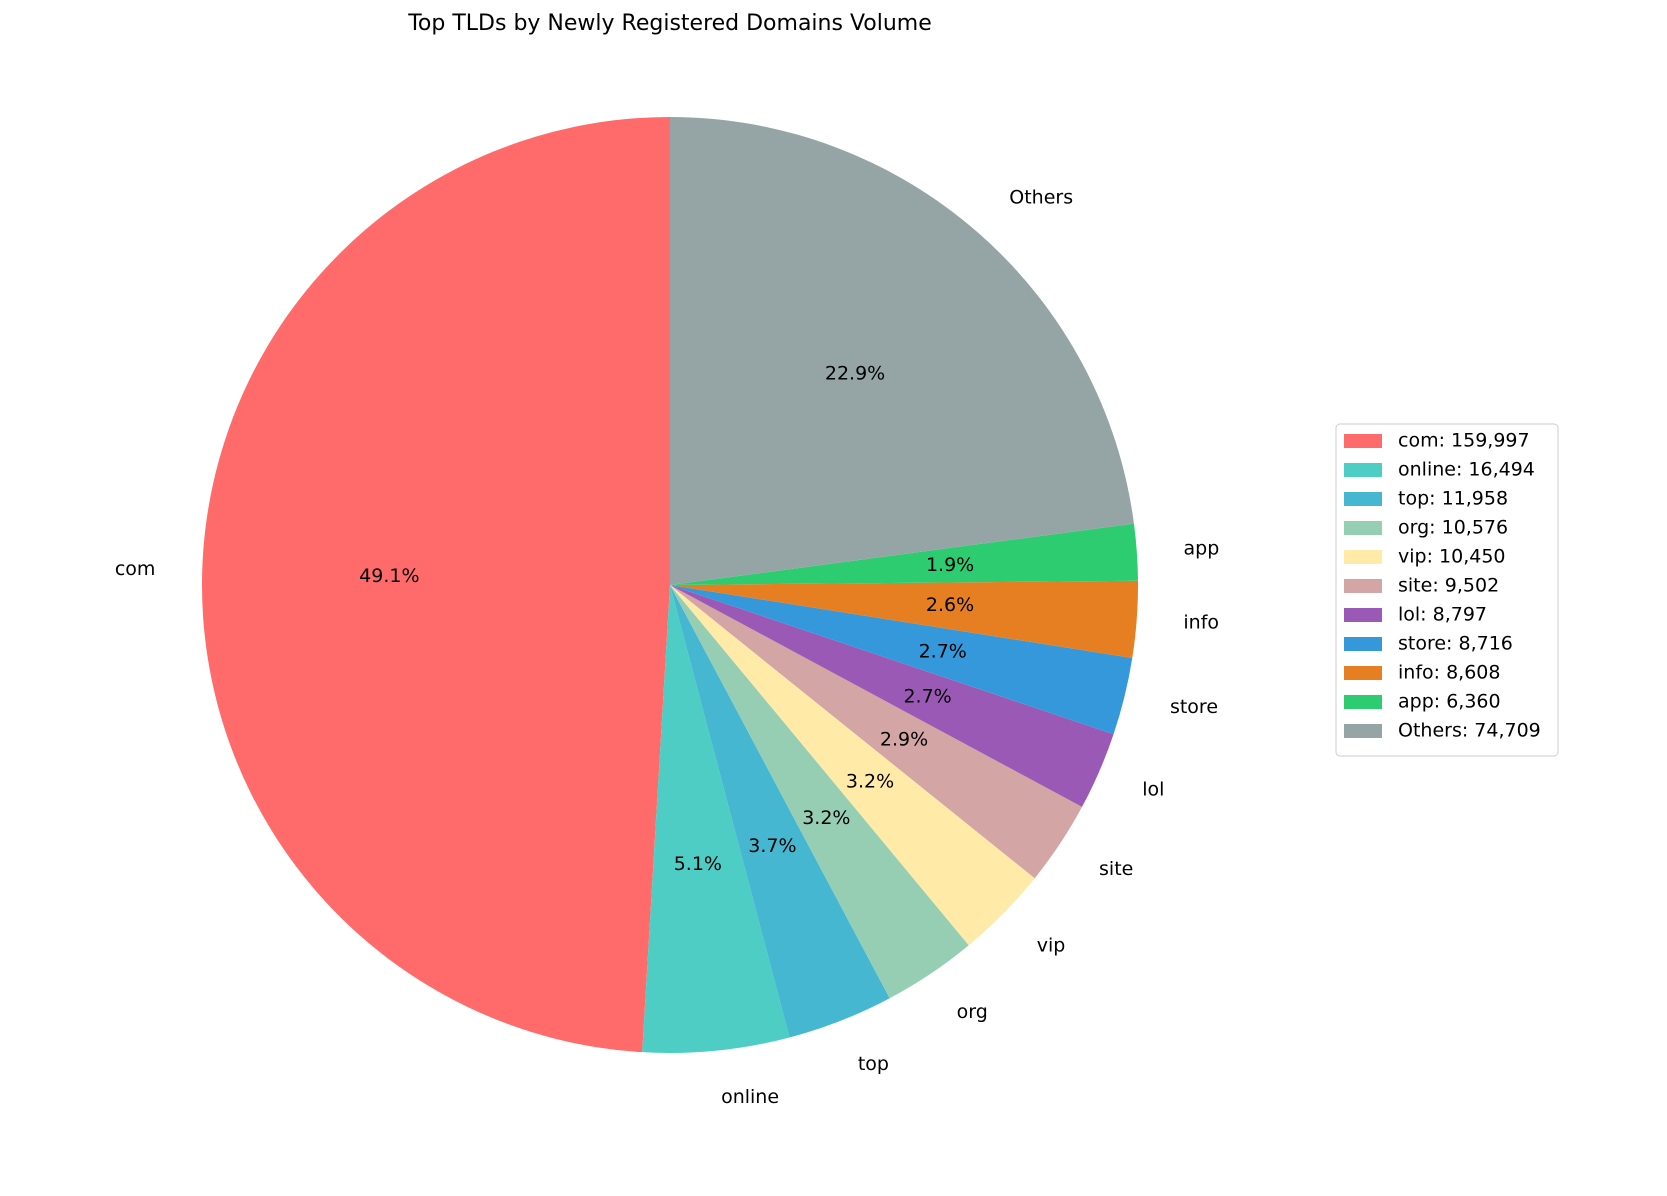  What do you see at coordinates (1202, 548) in the screenshot?
I see `slice-label: app` at bounding box center [1202, 548].